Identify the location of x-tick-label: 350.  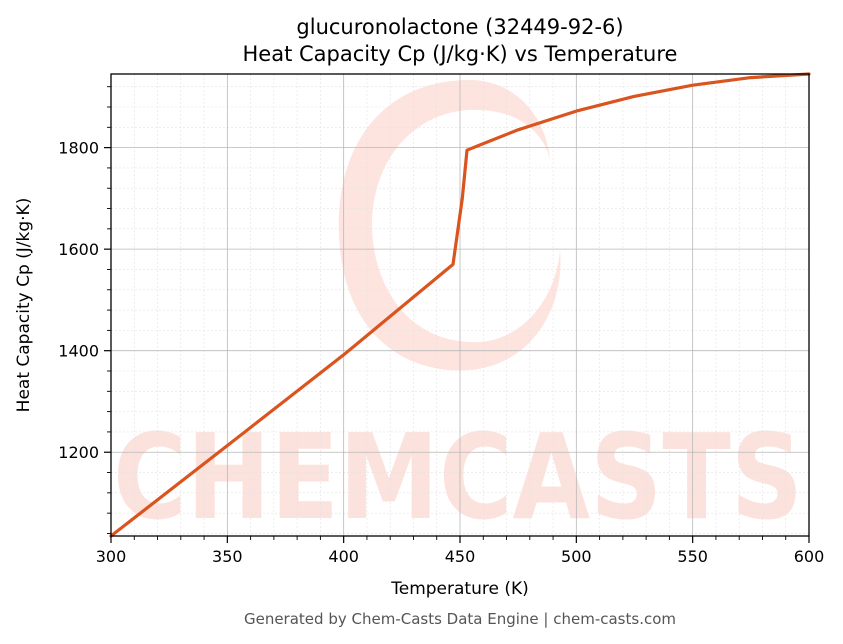
(227, 556).